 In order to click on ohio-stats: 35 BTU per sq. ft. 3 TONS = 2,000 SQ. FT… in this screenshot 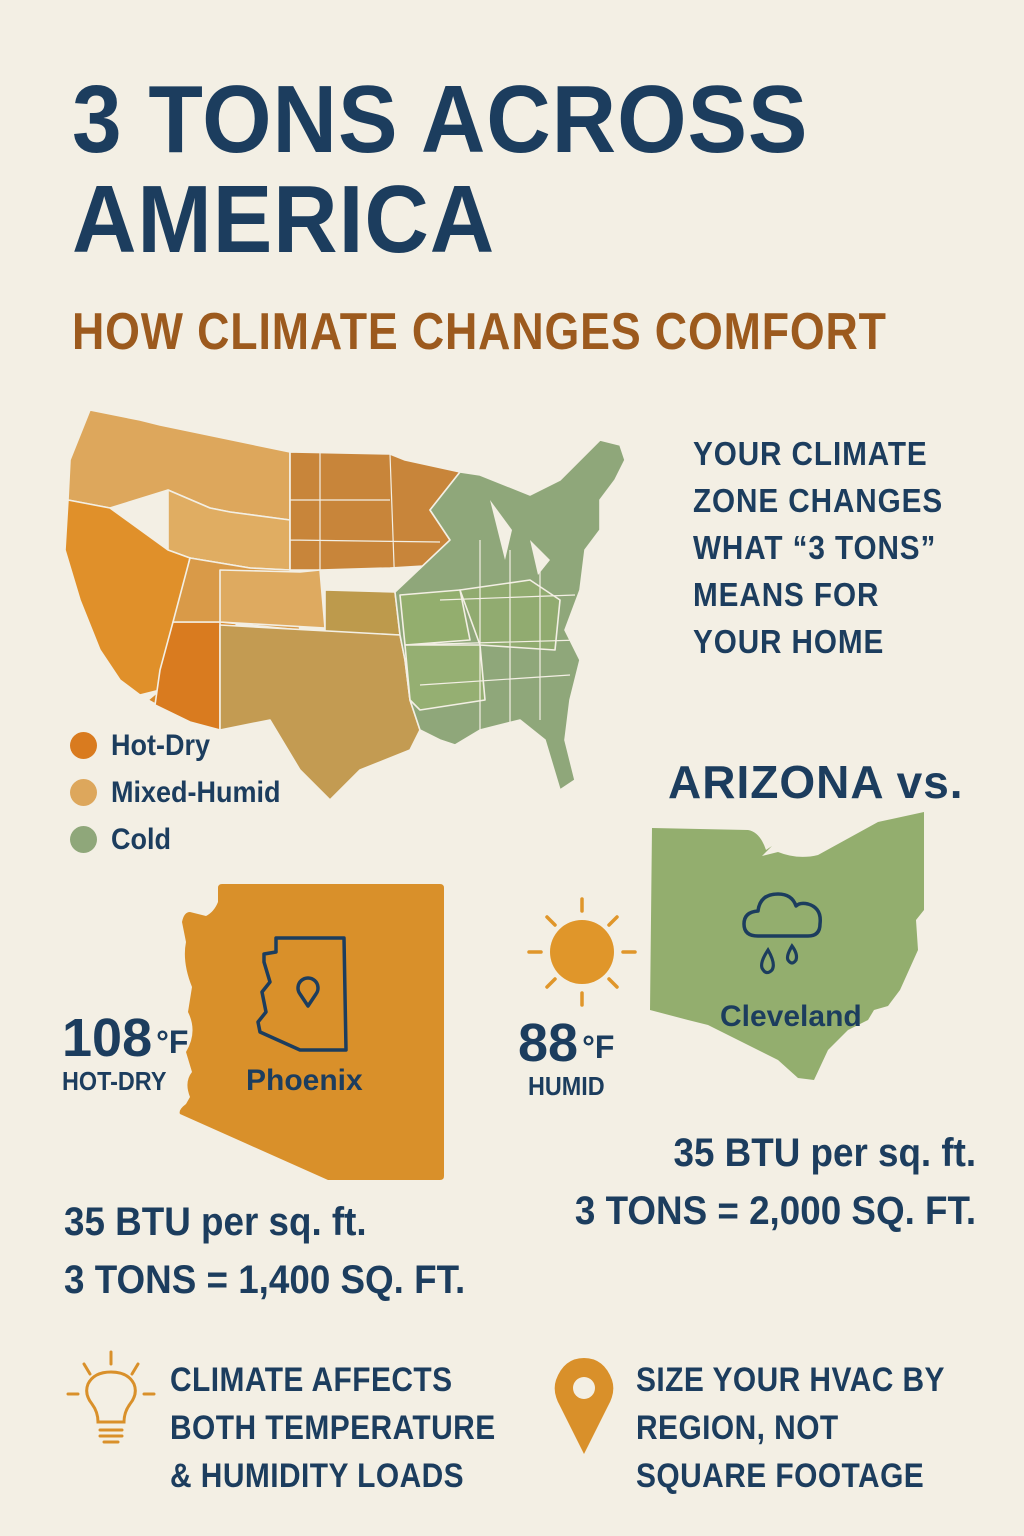, I will do `click(758, 1182)`.